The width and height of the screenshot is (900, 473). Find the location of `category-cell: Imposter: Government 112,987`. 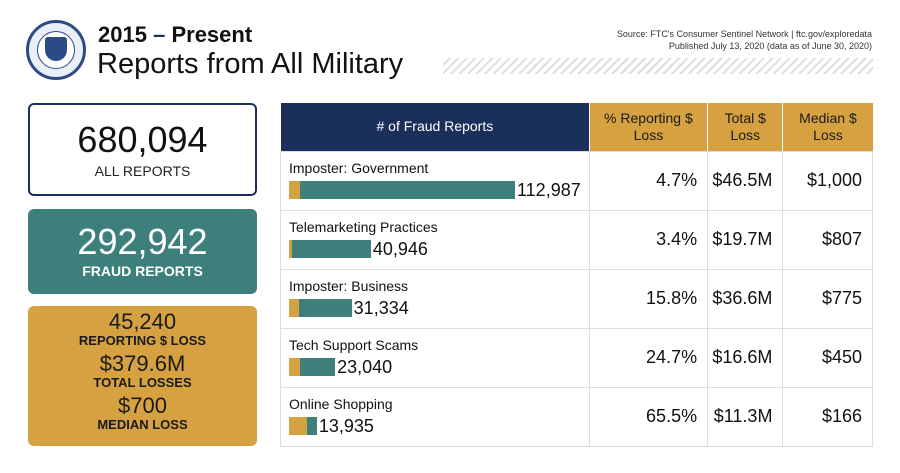

category-cell: Imposter: Government 112,987 is located at coordinates (435, 180).